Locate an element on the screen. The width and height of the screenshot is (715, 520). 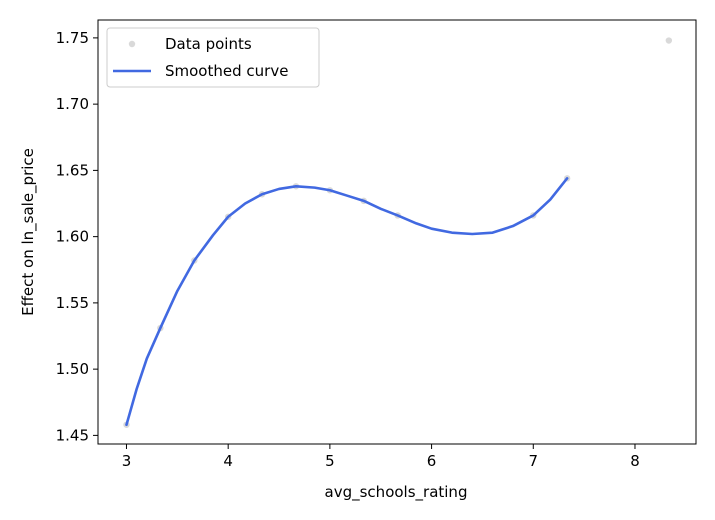
x-tick-label-5: 5 is located at coordinates (330, 461).